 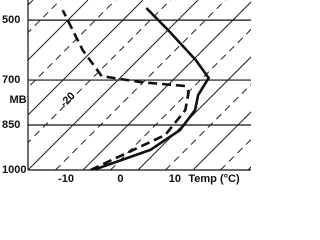 What do you see at coordinates (14, 170) in the screenshot?
I see `y-tick-label: 1000` at bounding box center [14, 170].